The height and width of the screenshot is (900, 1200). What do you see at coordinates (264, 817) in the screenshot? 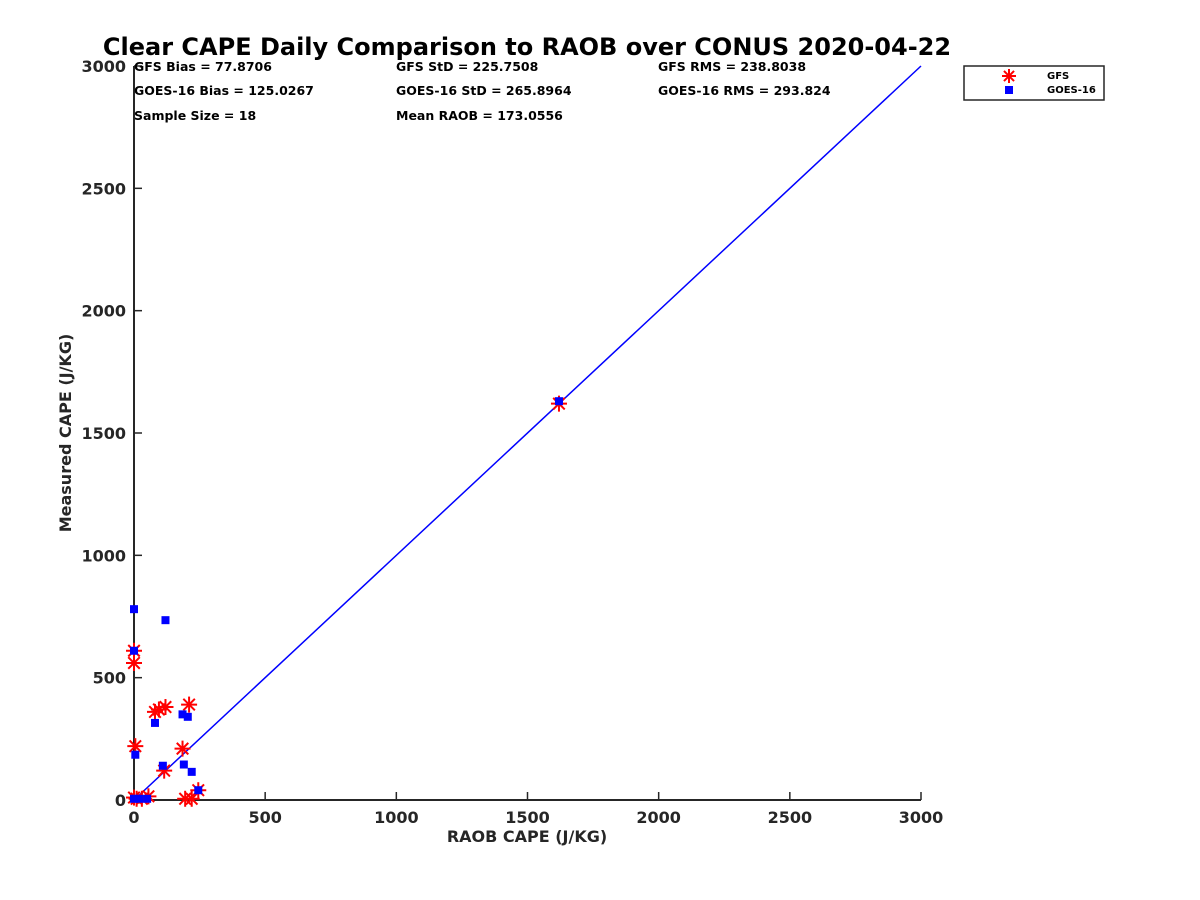
I see `x-tick-label: 500` at bounding box center [264, 817].